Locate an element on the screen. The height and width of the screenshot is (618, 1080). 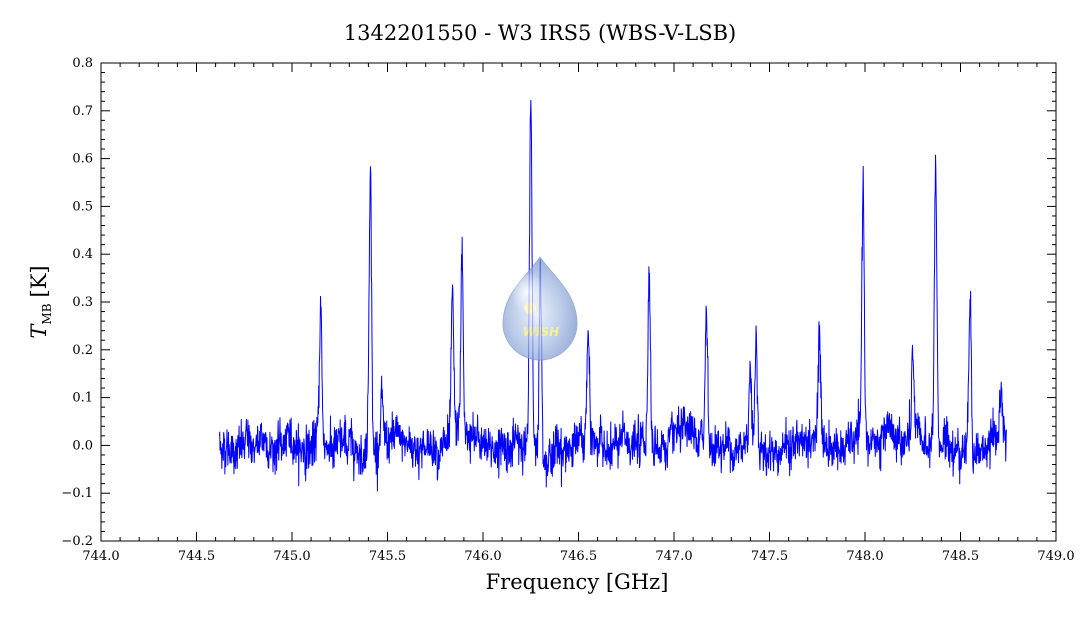
x-tick-label: 745.0 is located at coordinates (291, 556).